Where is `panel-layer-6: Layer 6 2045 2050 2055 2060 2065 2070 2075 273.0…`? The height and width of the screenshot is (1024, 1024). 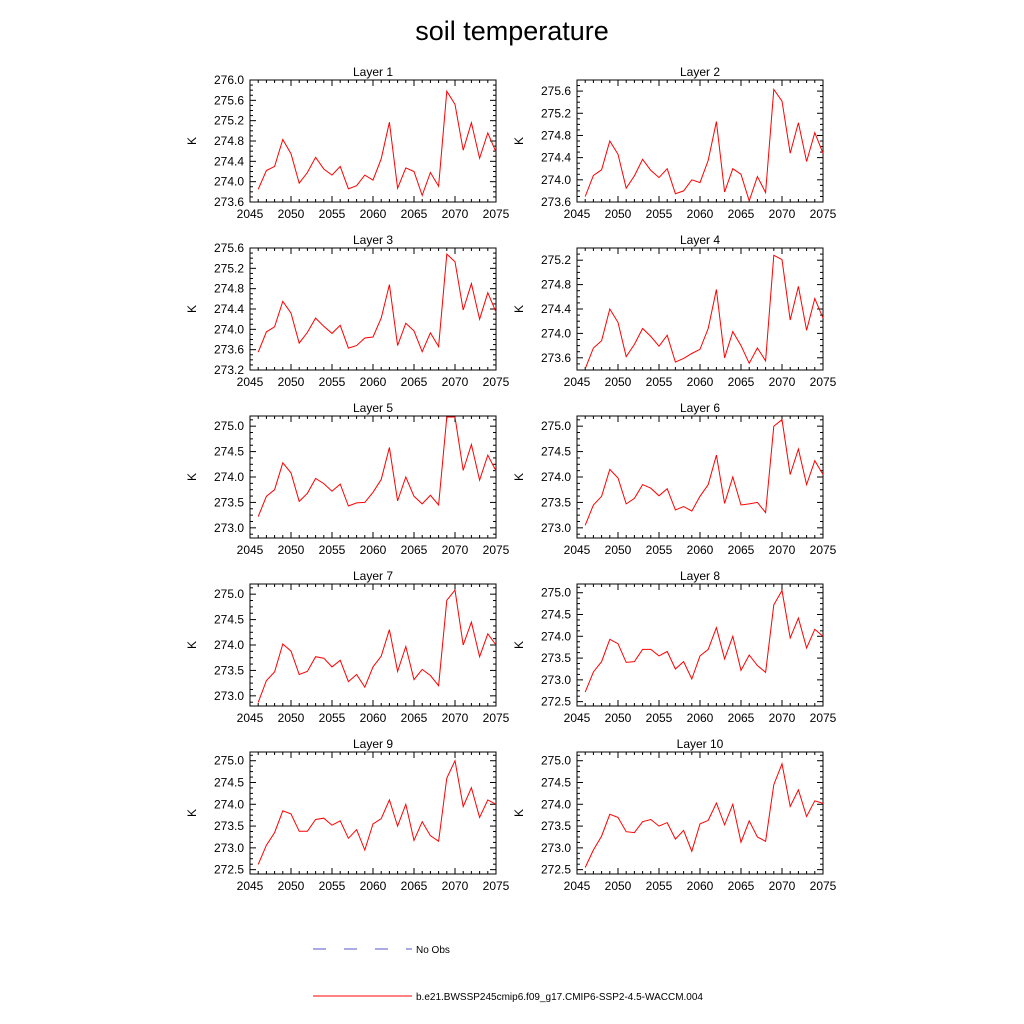 panel-layer-6: Layer 6 2045 2050 2055 2060 2065 2070 2075 273.0… is located at coordinates (674, 479).